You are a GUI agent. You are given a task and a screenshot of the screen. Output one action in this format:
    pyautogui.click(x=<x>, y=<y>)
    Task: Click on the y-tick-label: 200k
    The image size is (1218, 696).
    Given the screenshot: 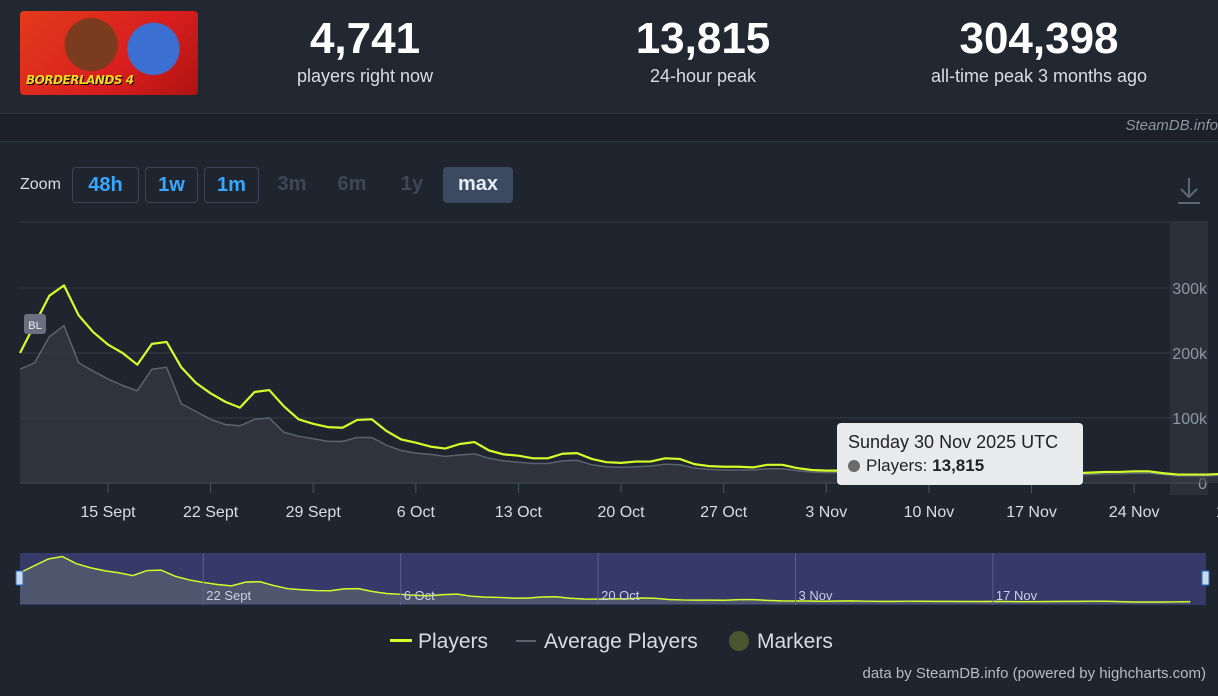 What is the action you would take?
    pyautogui.click(x=1190, y=354)
    